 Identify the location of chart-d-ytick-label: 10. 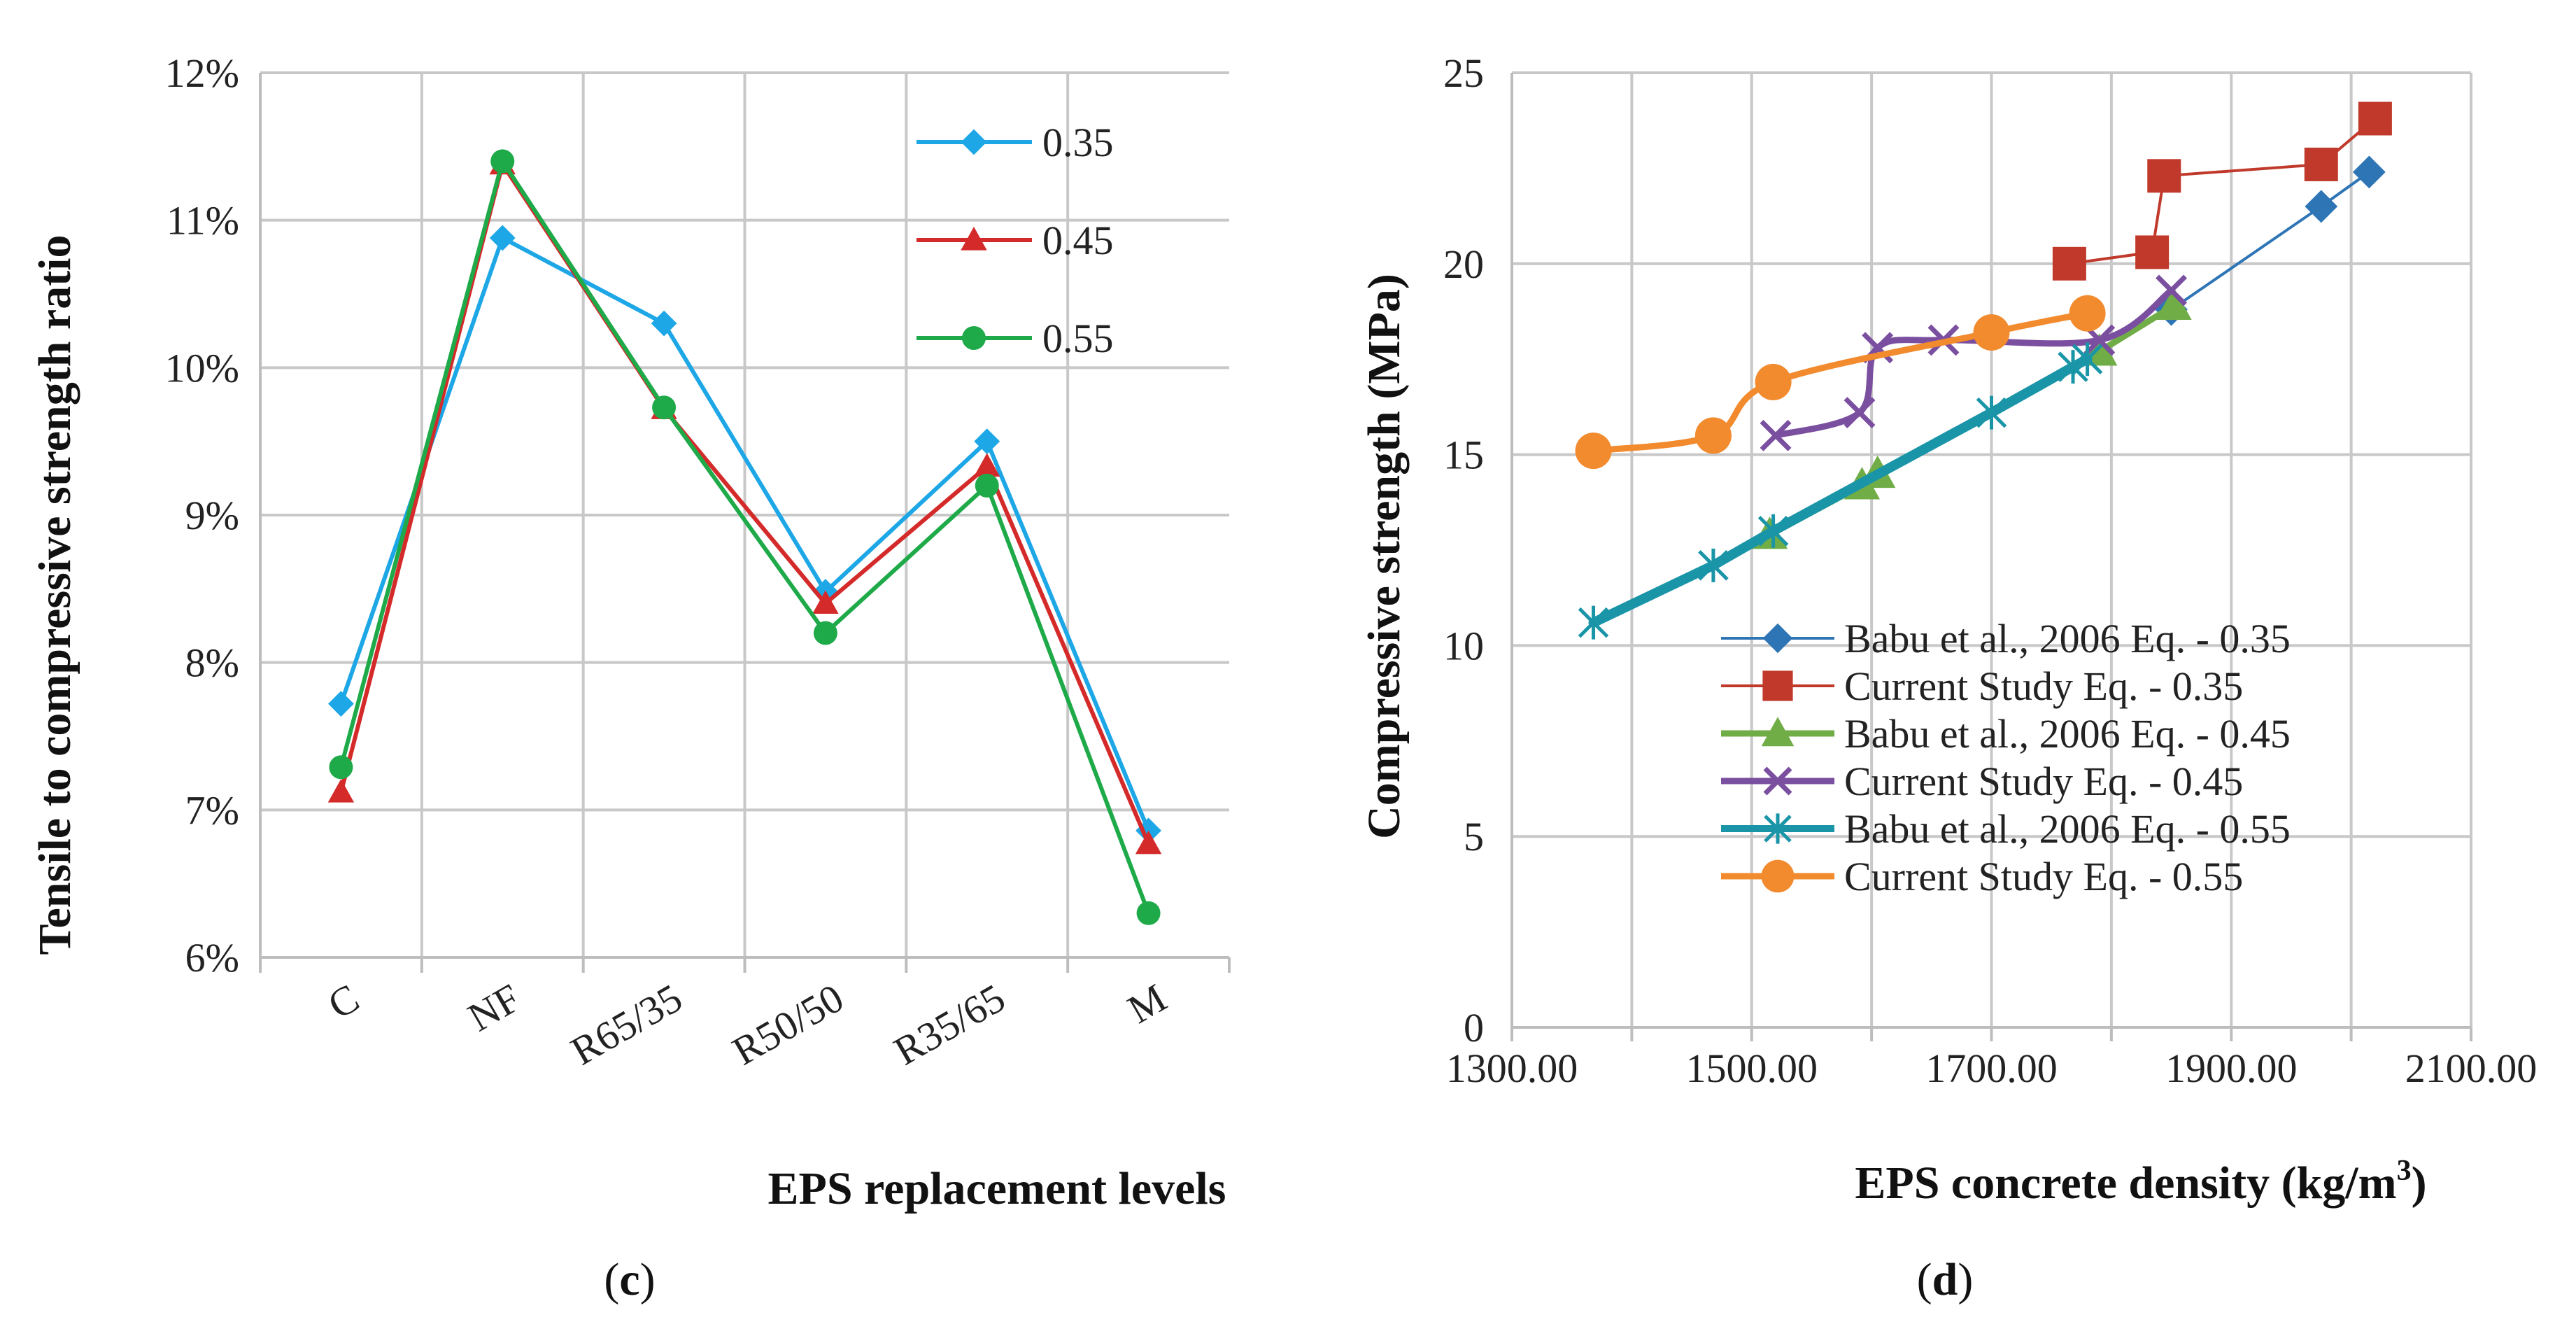
(1463, 645).